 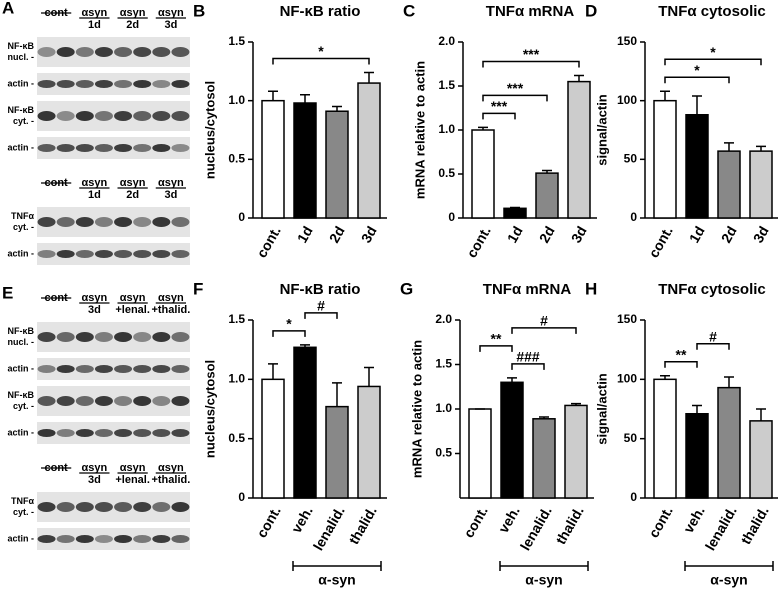 I want to click on group-bracket, so click(x=729, y=566).